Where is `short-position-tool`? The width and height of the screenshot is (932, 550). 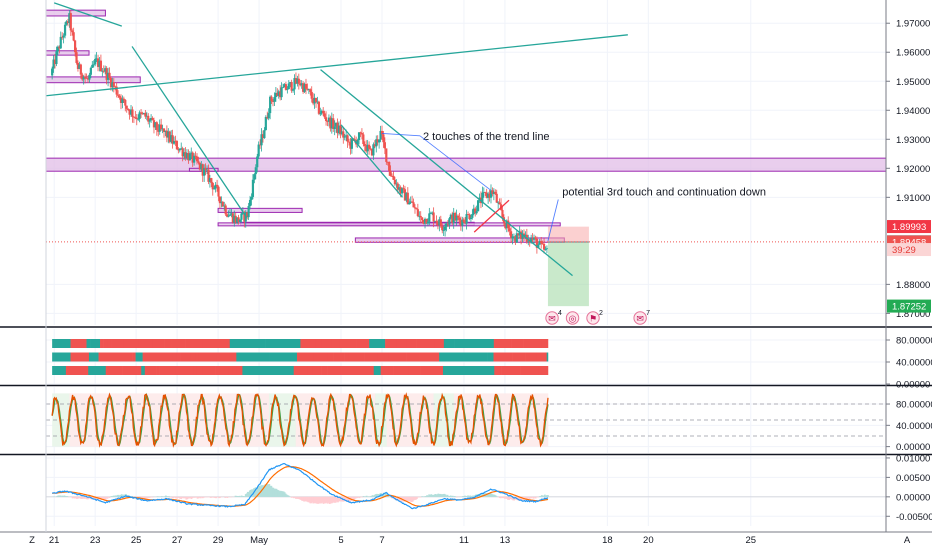
short-position-tool is located at coordinates (466, 266).